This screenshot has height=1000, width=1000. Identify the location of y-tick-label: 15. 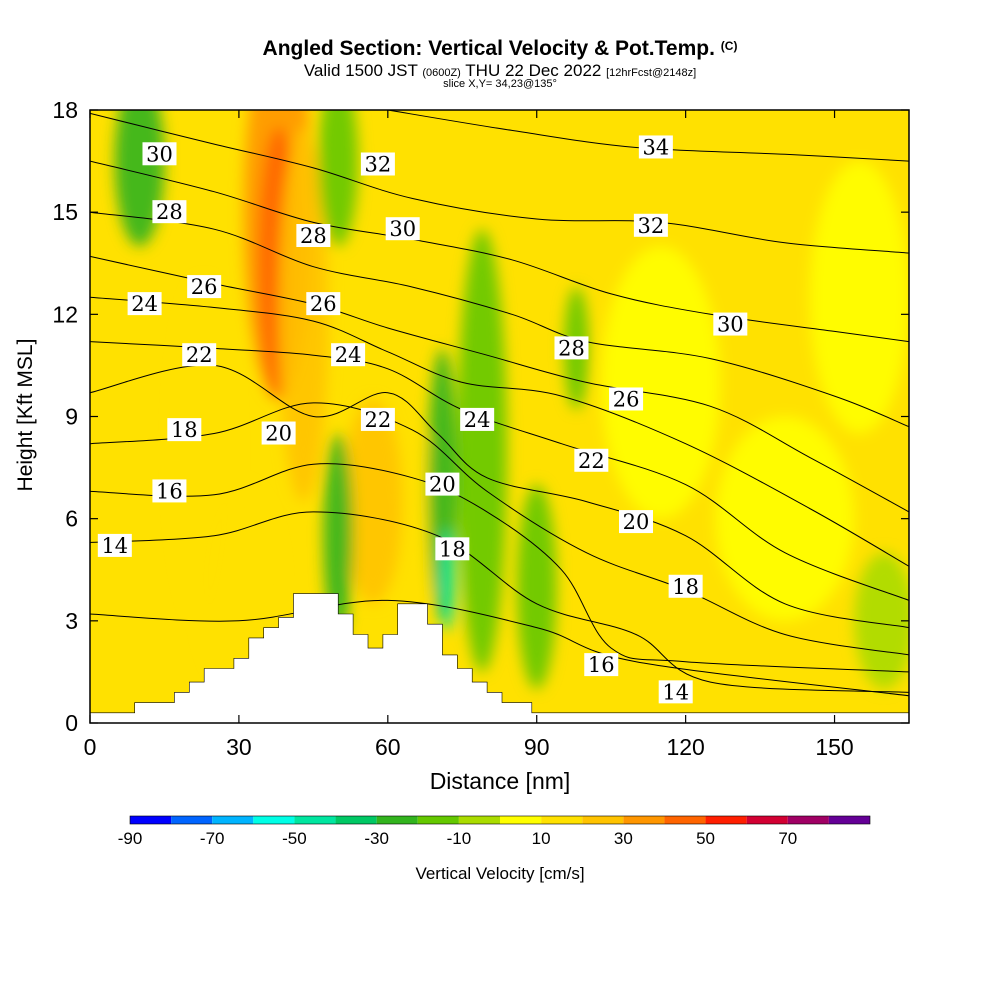
(65, 212).